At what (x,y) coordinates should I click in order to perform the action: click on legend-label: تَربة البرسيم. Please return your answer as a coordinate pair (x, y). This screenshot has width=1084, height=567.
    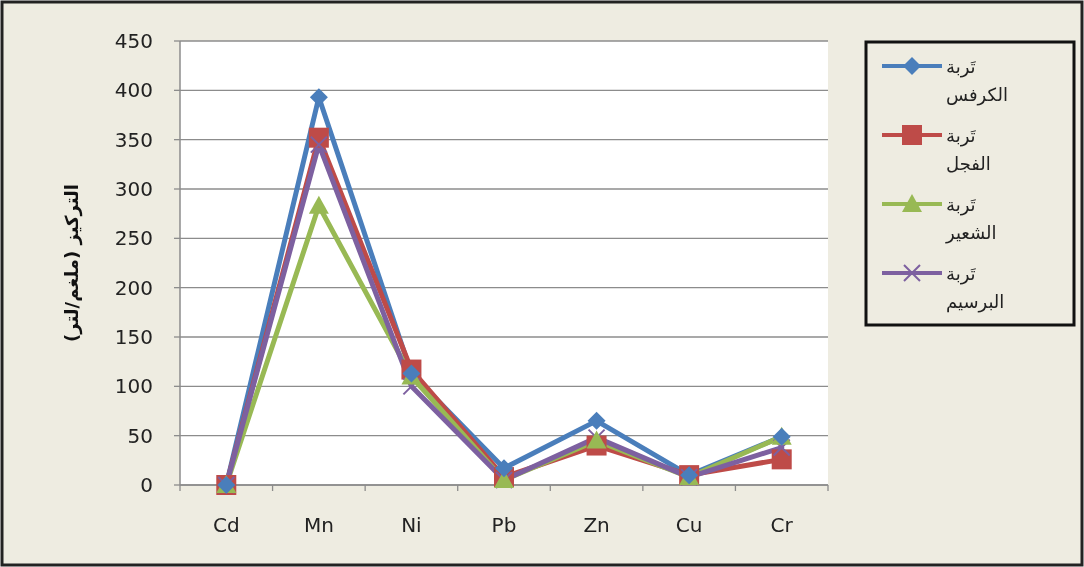
    Looking at the image, I should click on (975, 288).